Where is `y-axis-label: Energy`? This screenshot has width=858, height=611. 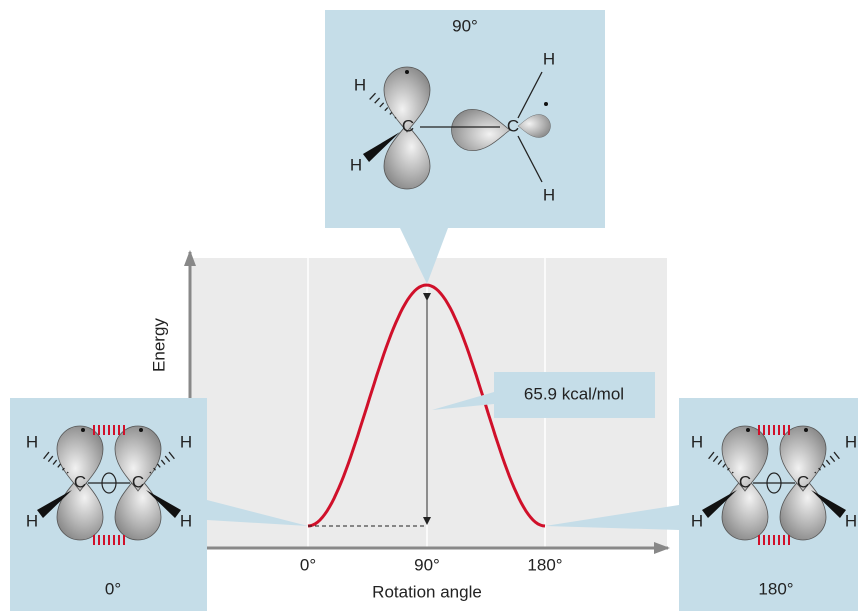
y-axis-label: Energy is located at coordinates (158, 345).